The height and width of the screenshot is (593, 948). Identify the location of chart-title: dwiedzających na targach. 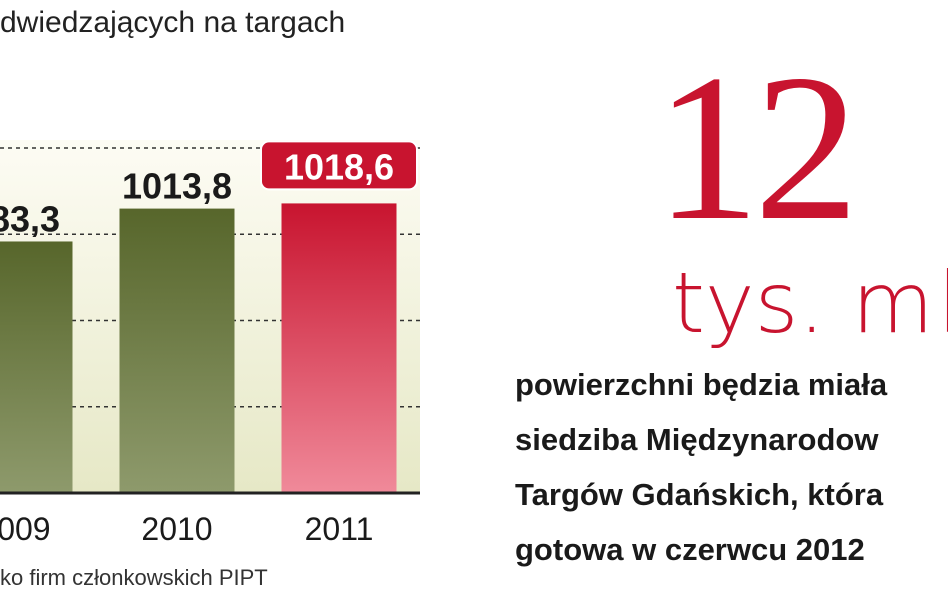
(172, 22).